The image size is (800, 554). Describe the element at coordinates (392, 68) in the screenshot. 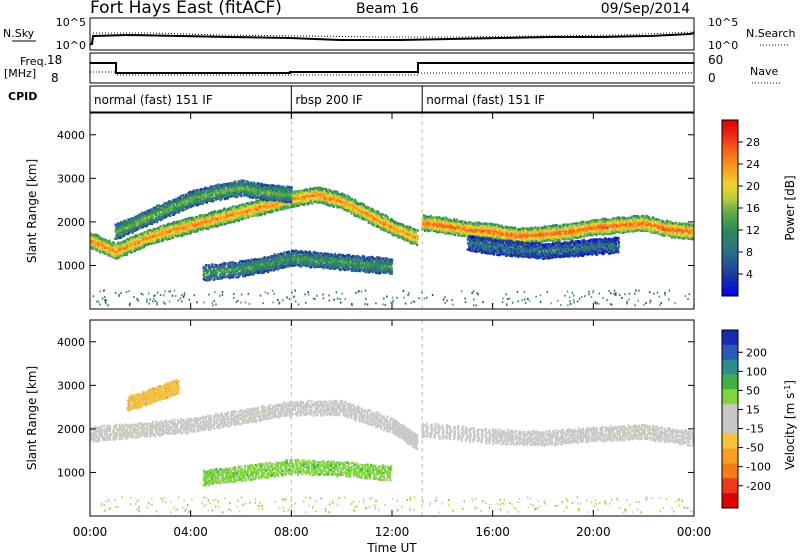

I see `frequency-panel: Freq. [MHz] 18 8 60 0 Nave` at that location.